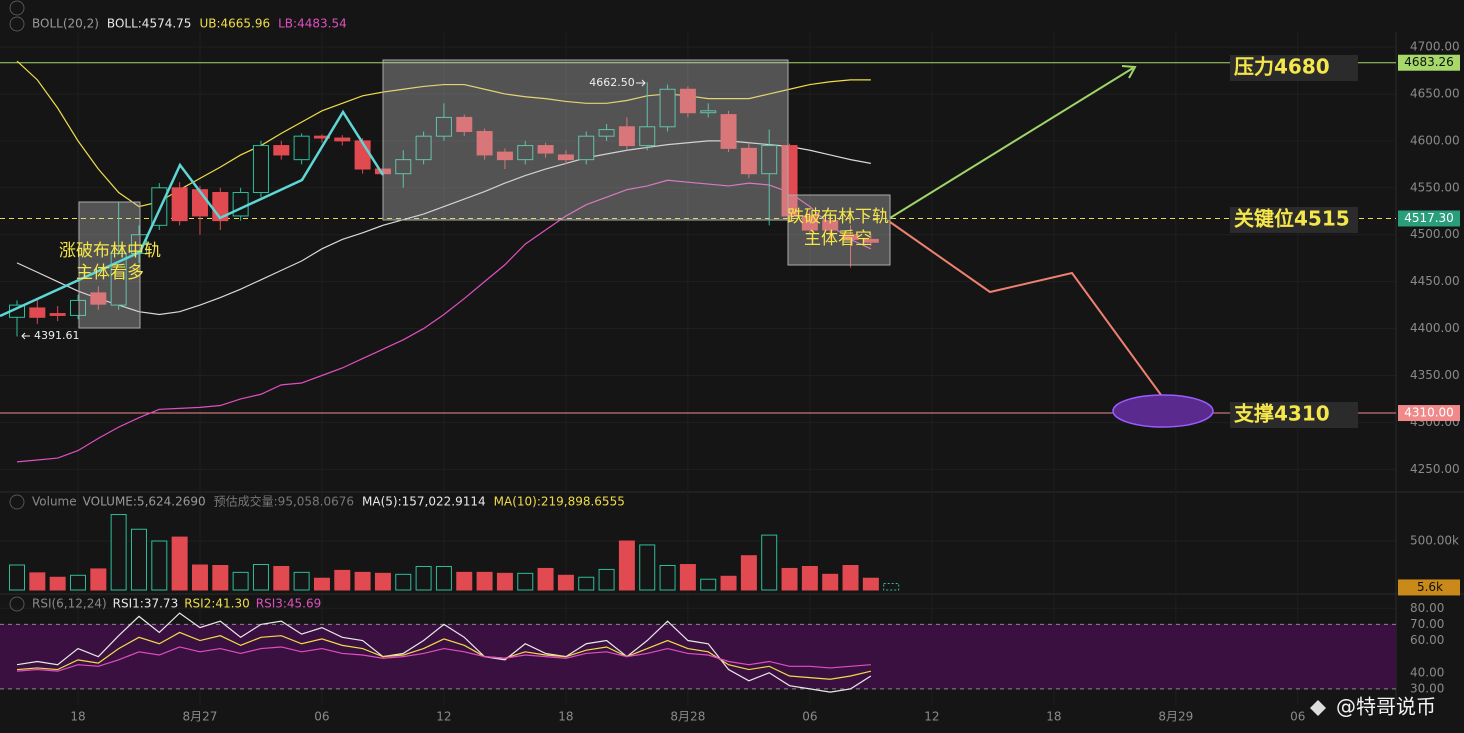  What do you see at coordinates (1294, 415) in the screenshot?
I see `label-box` at bounding box center [1294, 415].